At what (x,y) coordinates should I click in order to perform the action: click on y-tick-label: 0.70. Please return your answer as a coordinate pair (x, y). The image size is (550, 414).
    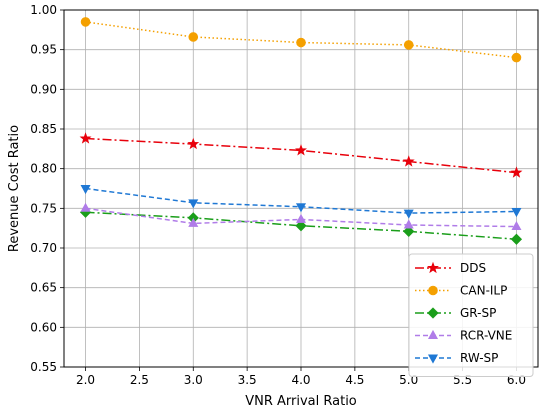
    Looking at the image, I should click on (43, 248).